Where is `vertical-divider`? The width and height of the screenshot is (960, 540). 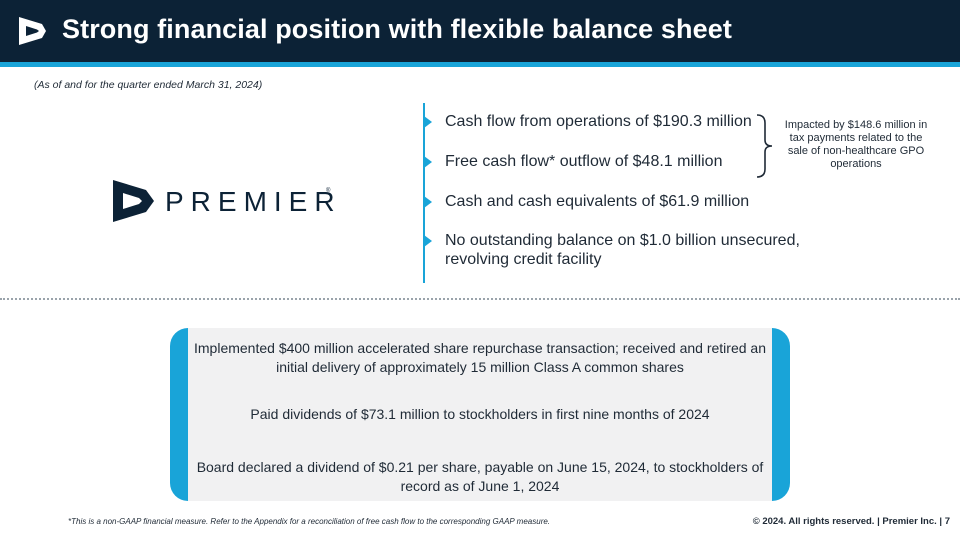 vertical-divider is located at coordinates (424, 193).